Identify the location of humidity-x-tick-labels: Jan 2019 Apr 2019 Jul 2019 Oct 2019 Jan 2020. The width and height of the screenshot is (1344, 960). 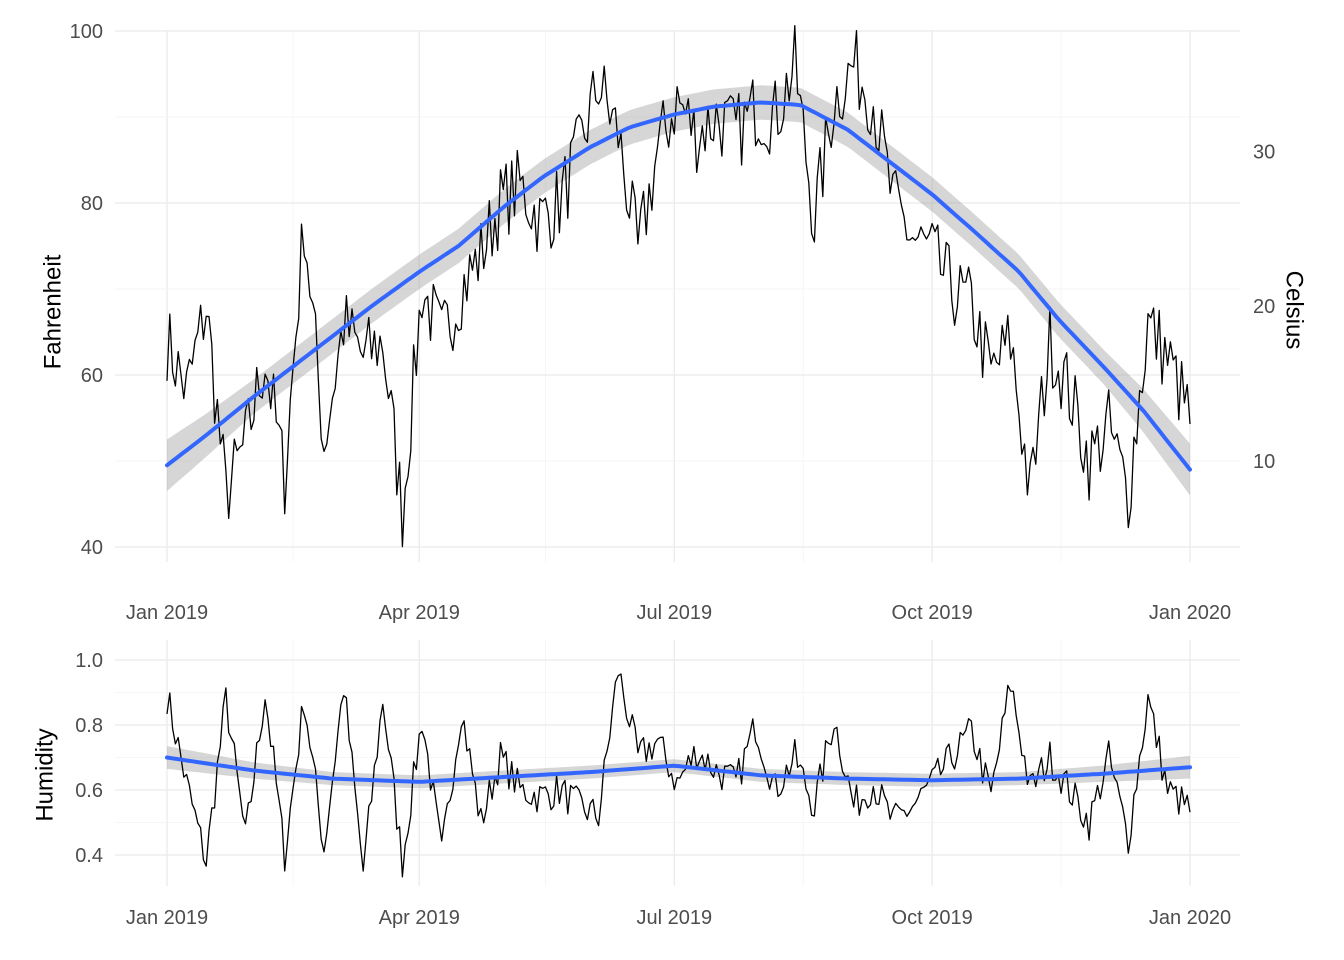
(678, 918).